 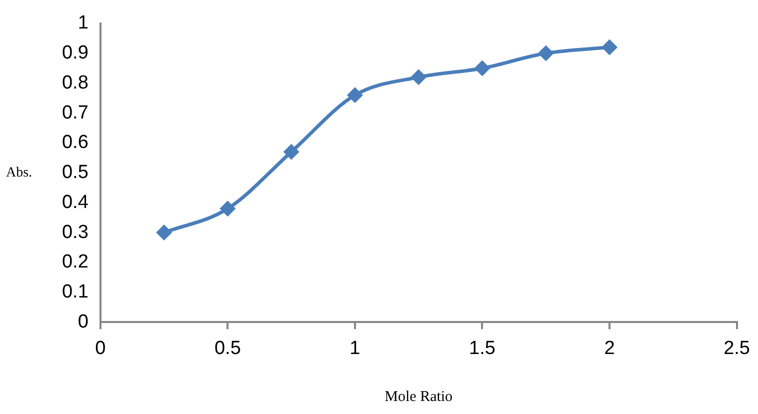 I want to click on x-tick-label: 2.5, so click(x=737, y=348).